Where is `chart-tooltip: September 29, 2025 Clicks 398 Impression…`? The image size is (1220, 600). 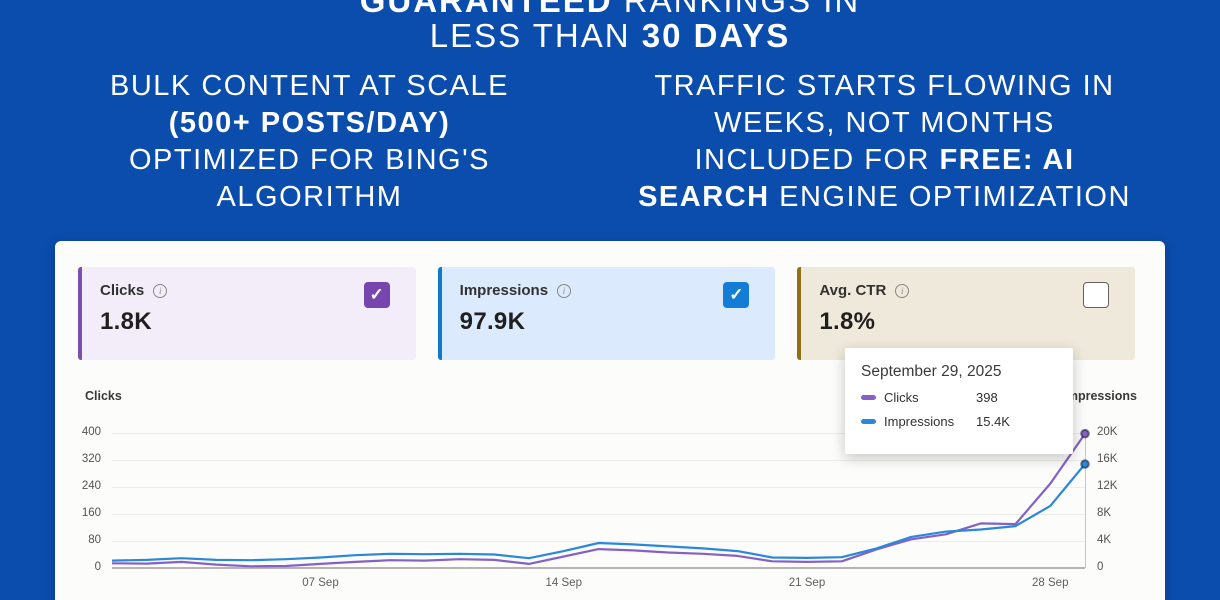
chart-tooltip: September 29, 2025 Clicks 398 Impression… is located at coordinates (959, 401).